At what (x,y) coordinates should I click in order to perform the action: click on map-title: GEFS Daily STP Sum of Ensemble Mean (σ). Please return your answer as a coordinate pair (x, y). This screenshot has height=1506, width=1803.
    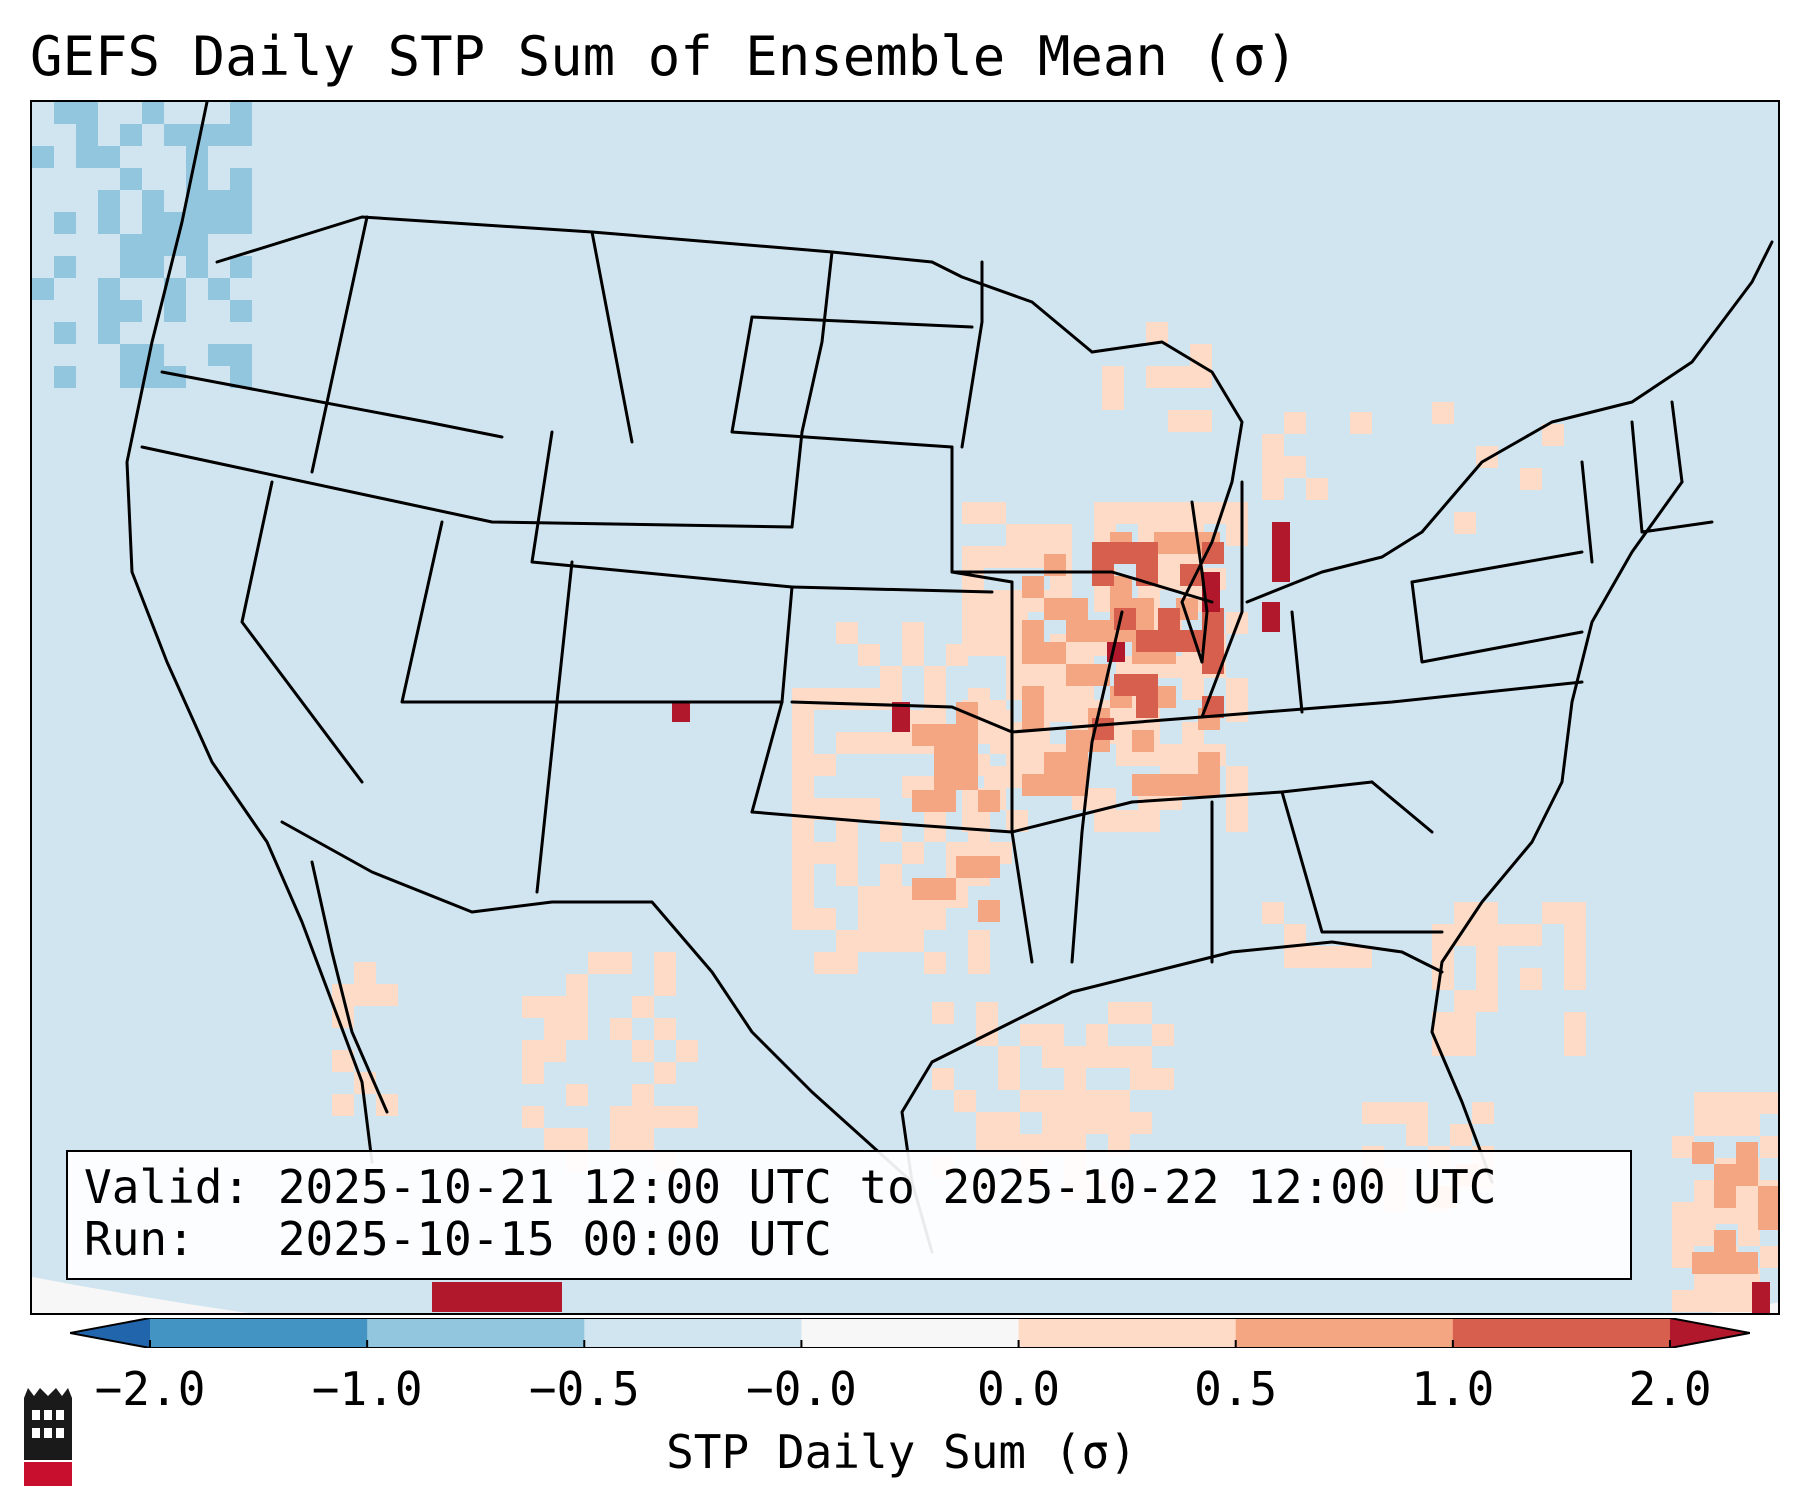
    Looking at the image, I should click on (664, 56).